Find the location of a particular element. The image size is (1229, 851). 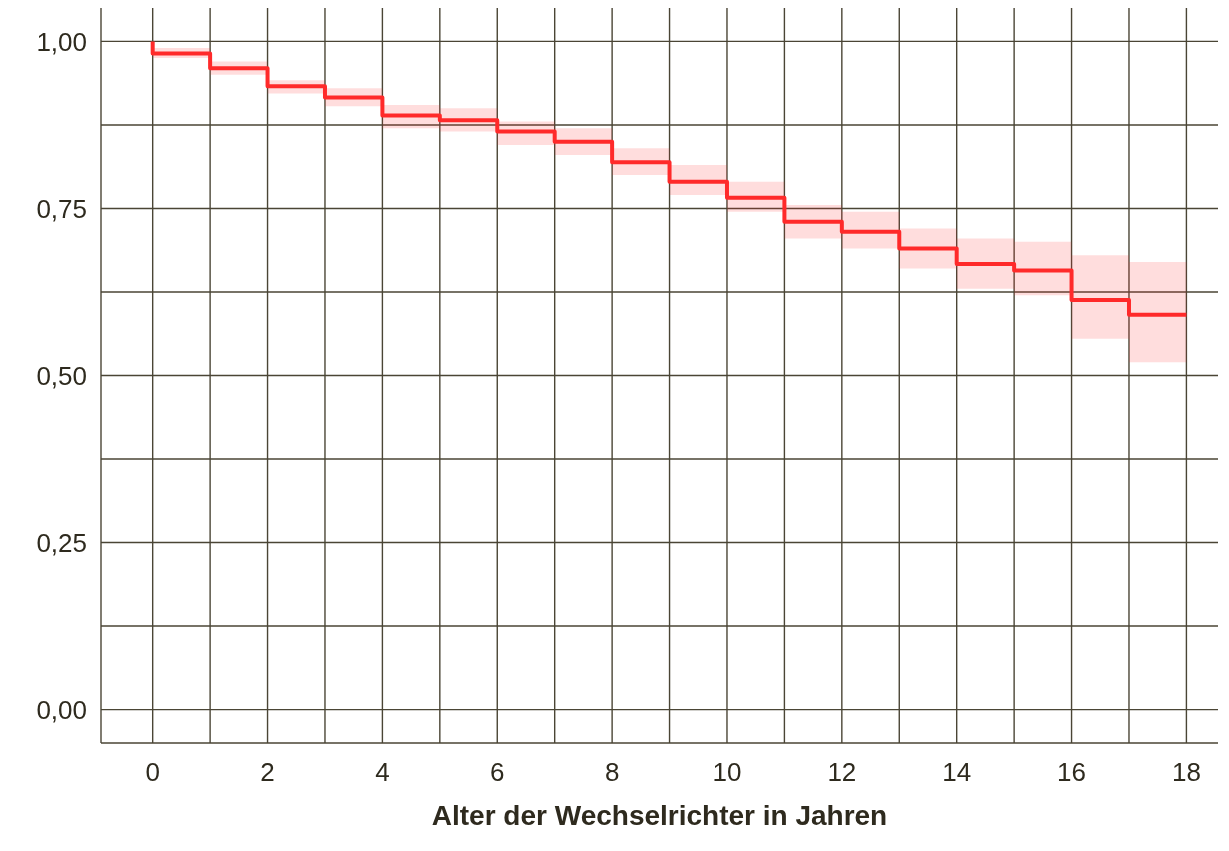

x-tick-label: 4 is located at coordinates (382, 772).